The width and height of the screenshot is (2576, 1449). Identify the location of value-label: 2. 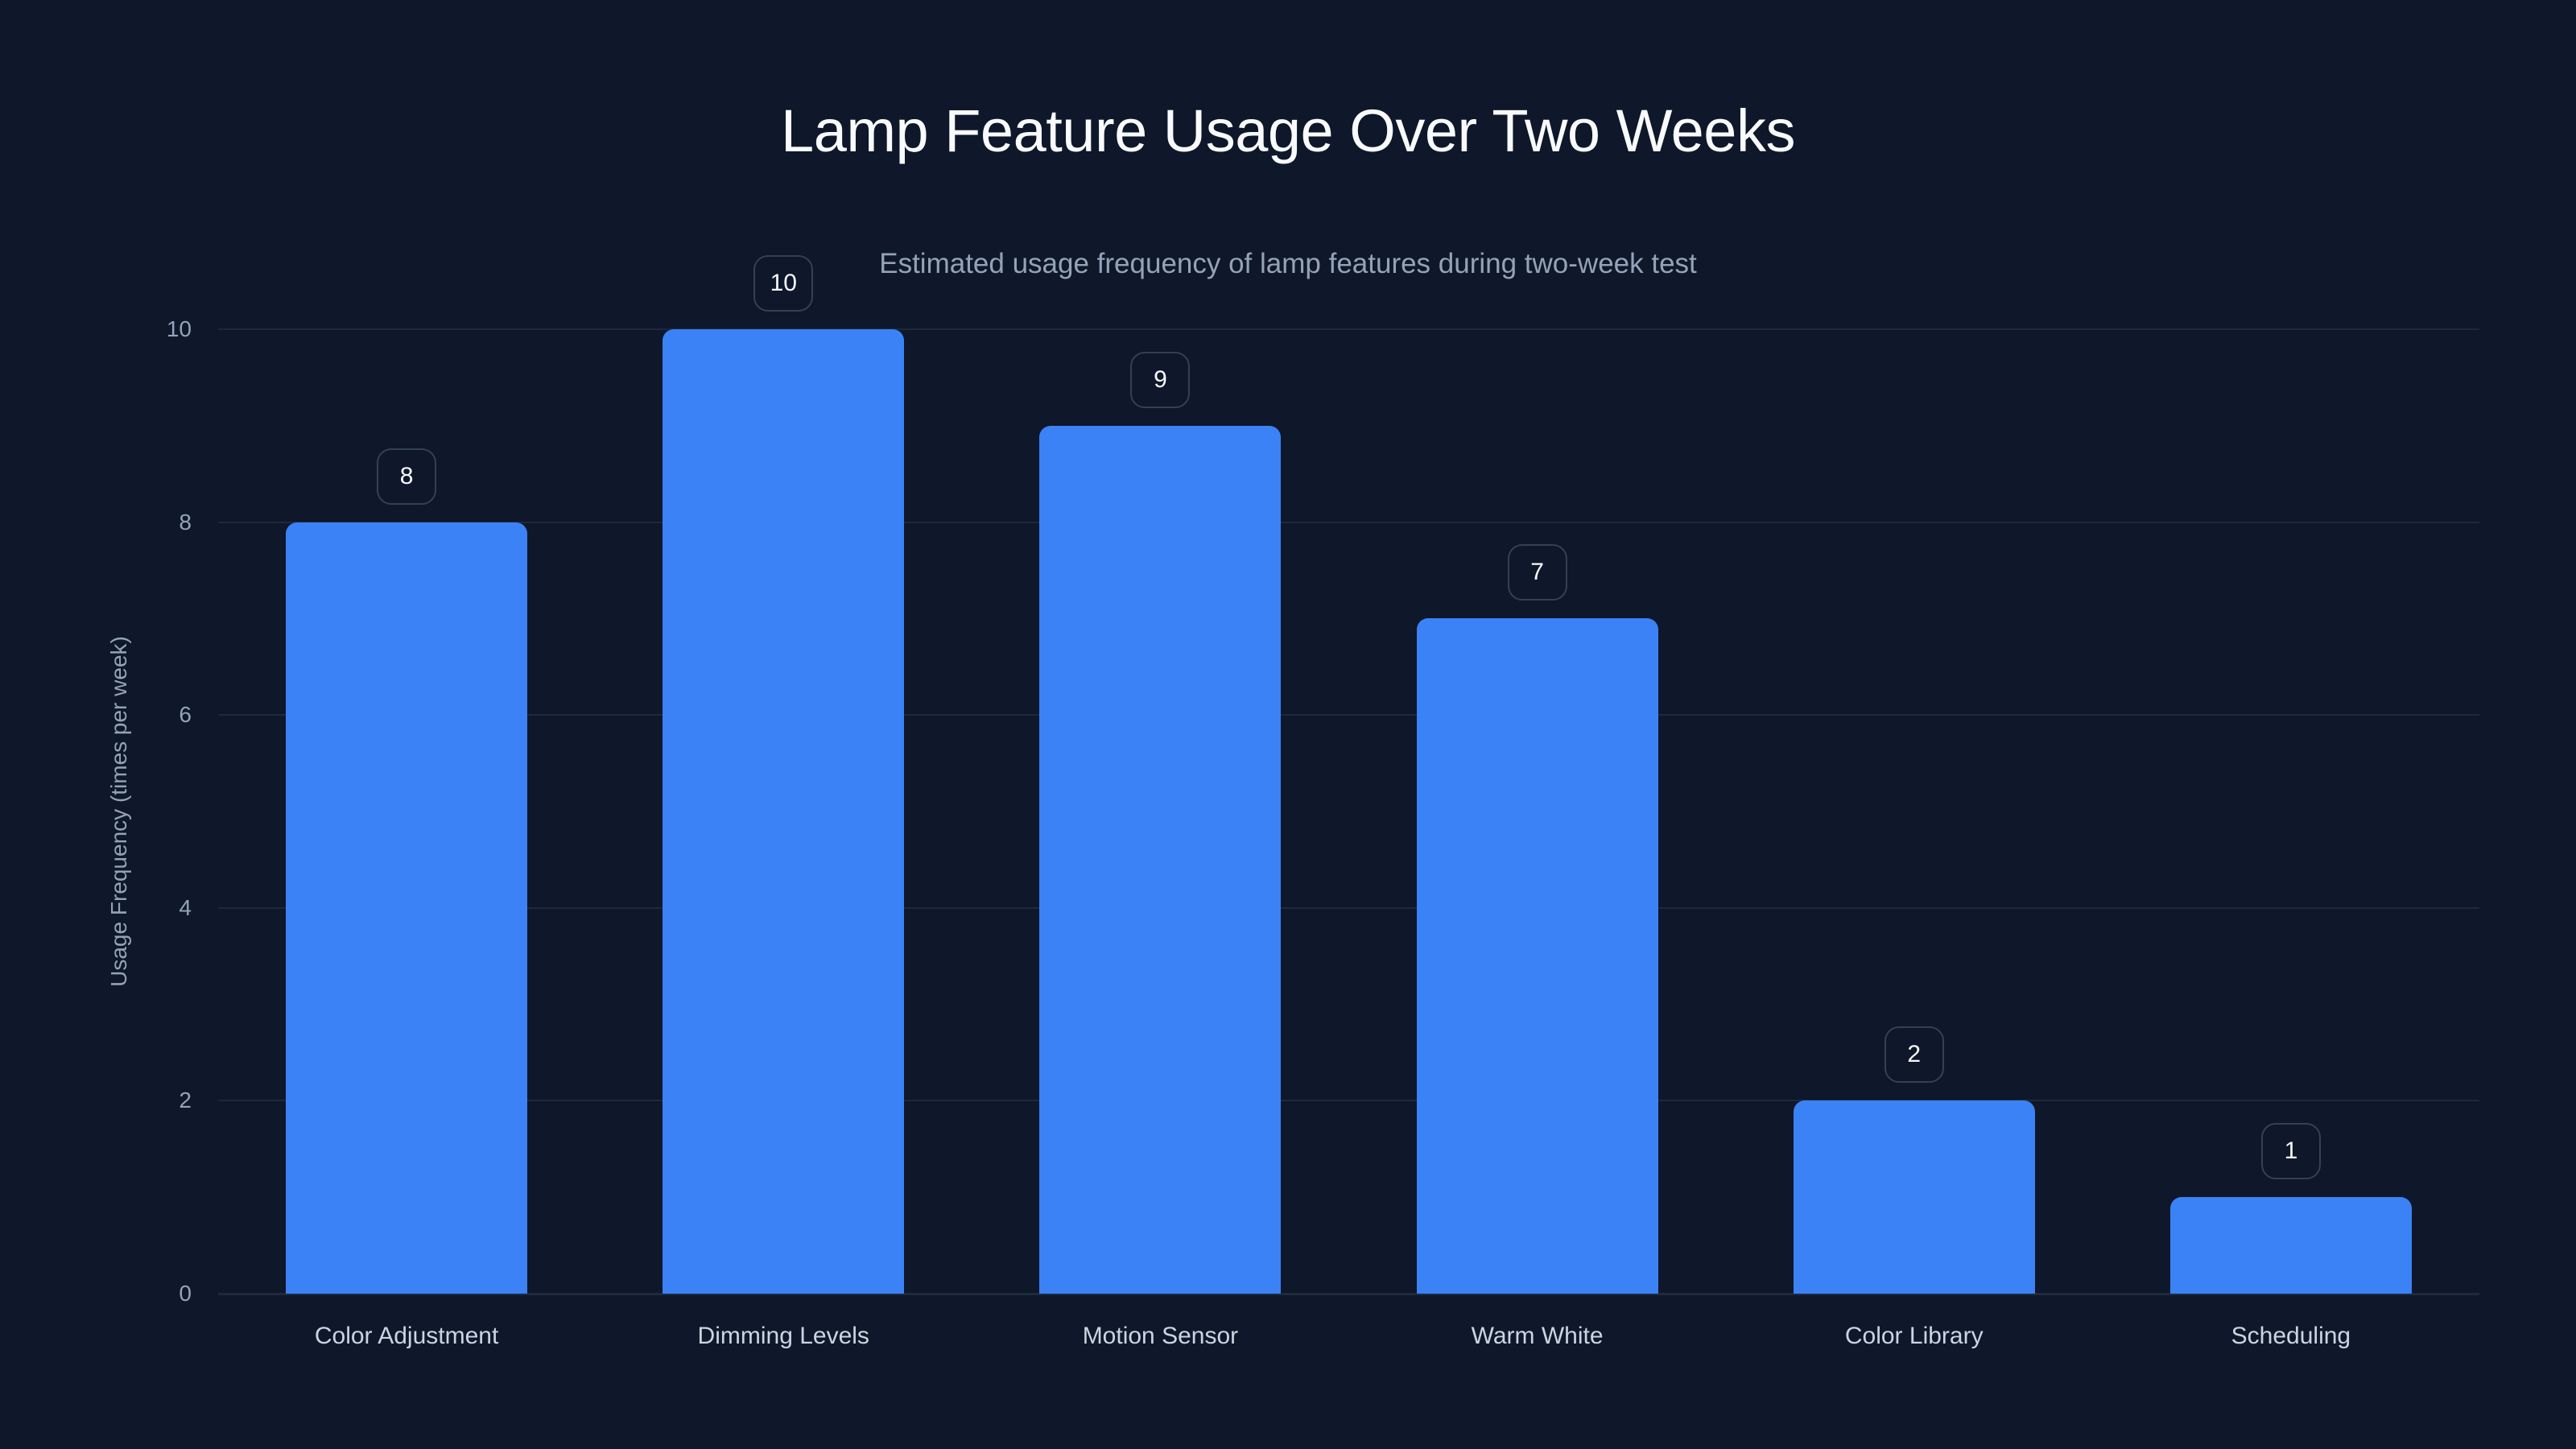
(1914, 1055).